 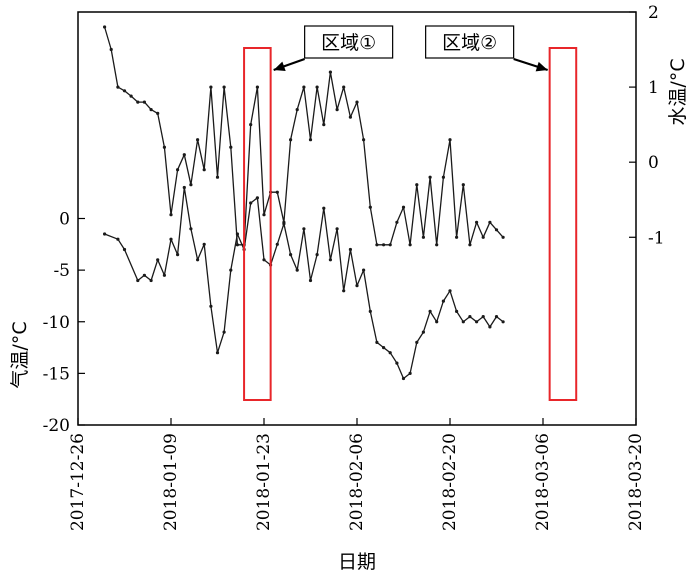 I want to click on x-tick-label: 2017-12-26, so click(x=78, y=482).